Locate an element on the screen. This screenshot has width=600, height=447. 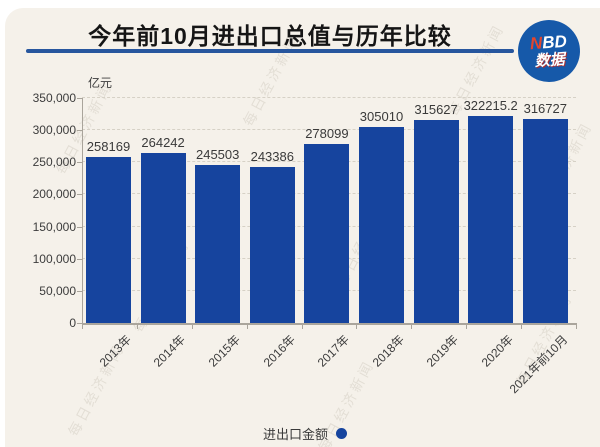
legend: 进出口金额 is located at coordinates (302, 433).